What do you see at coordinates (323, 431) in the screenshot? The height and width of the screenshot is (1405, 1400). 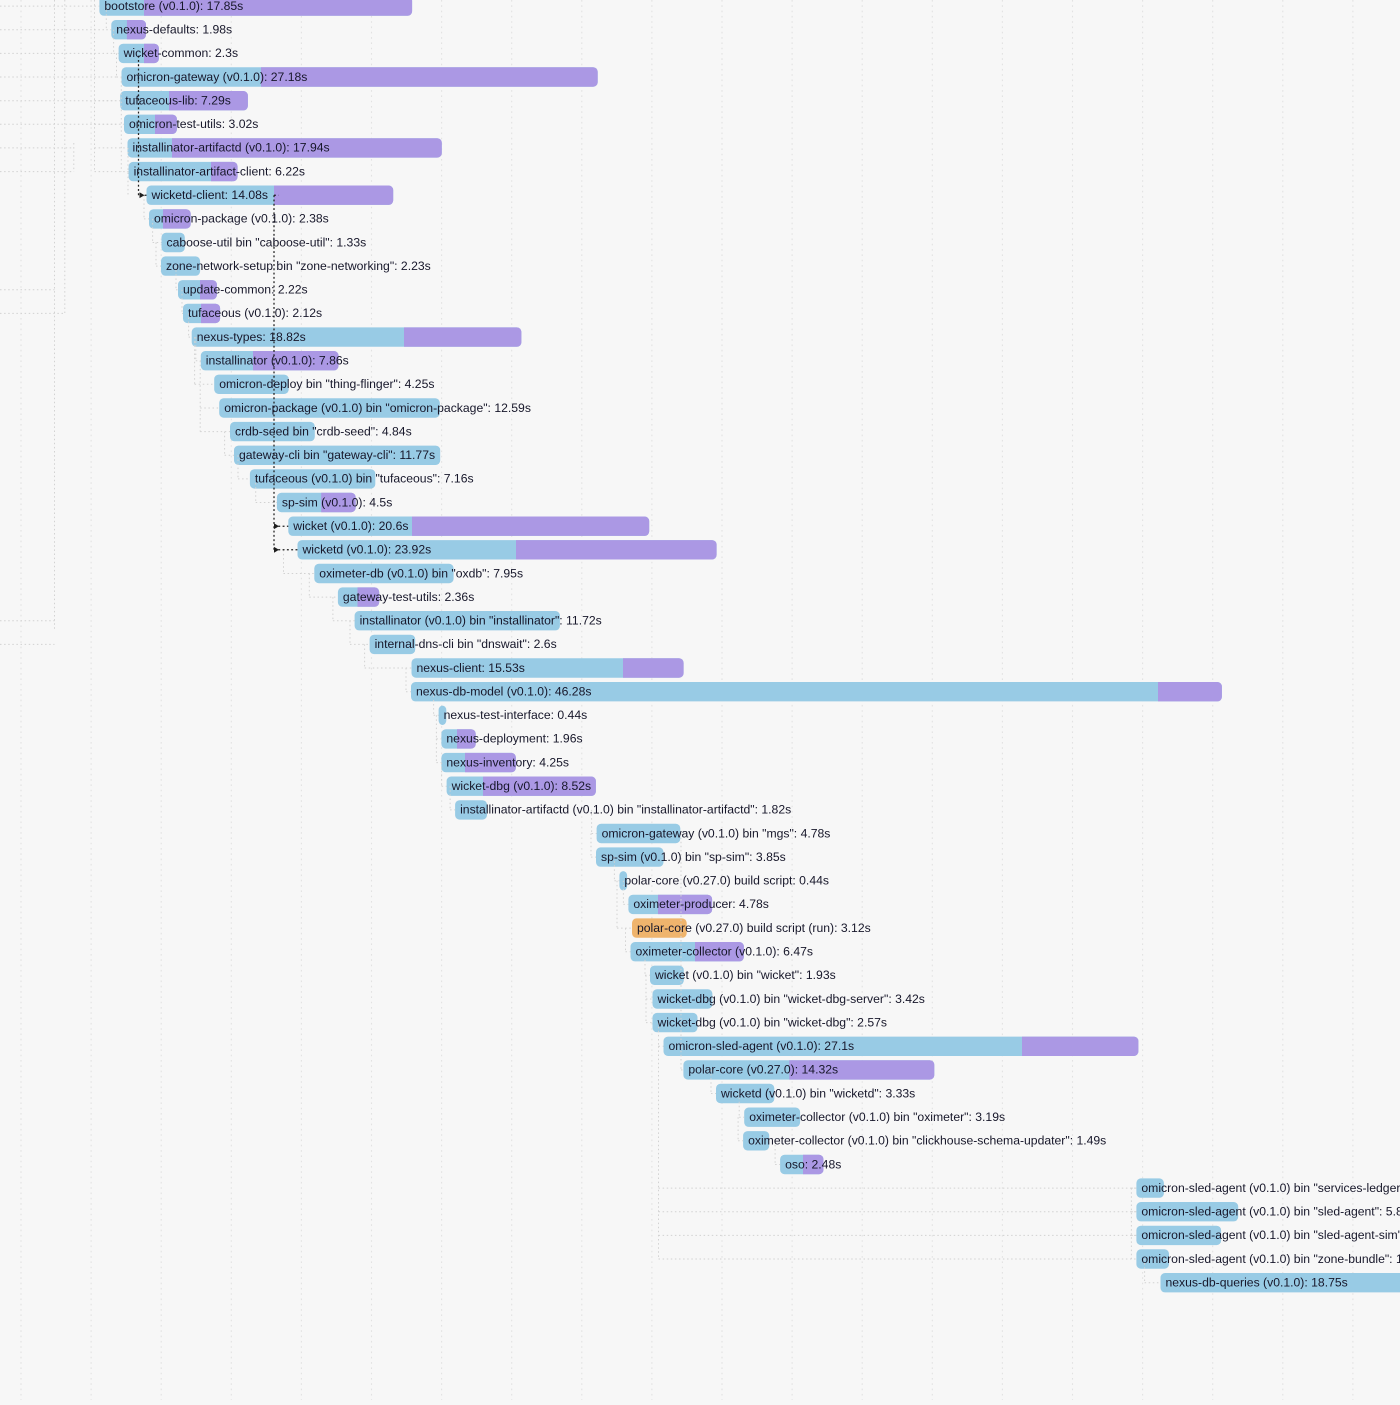 I see `svg-text:crdb-seed bin "crdb-seed": 4.8: crdb-seed bin "crdb-seed": 4.84s` at bounding box center [323, 431].